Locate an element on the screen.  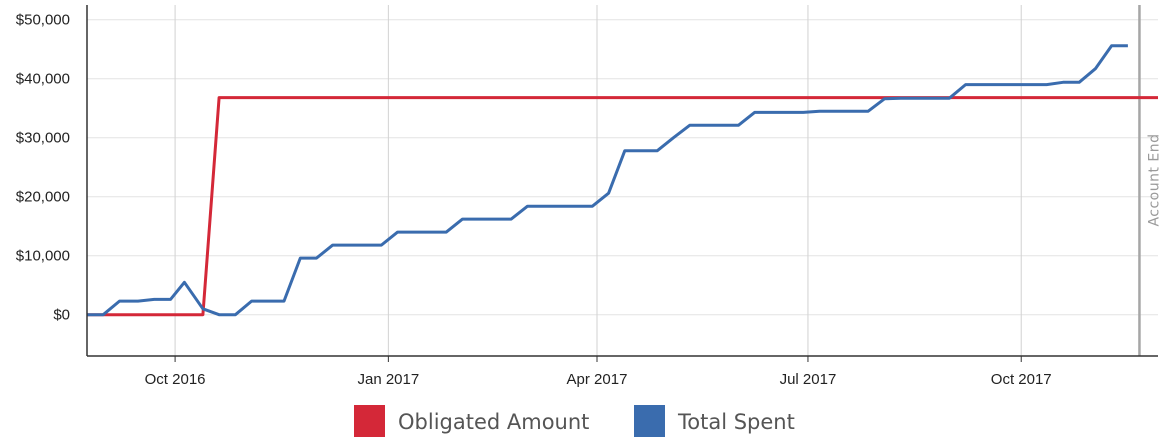
account-end-label: Account End is located at coordinates (1154, 179).